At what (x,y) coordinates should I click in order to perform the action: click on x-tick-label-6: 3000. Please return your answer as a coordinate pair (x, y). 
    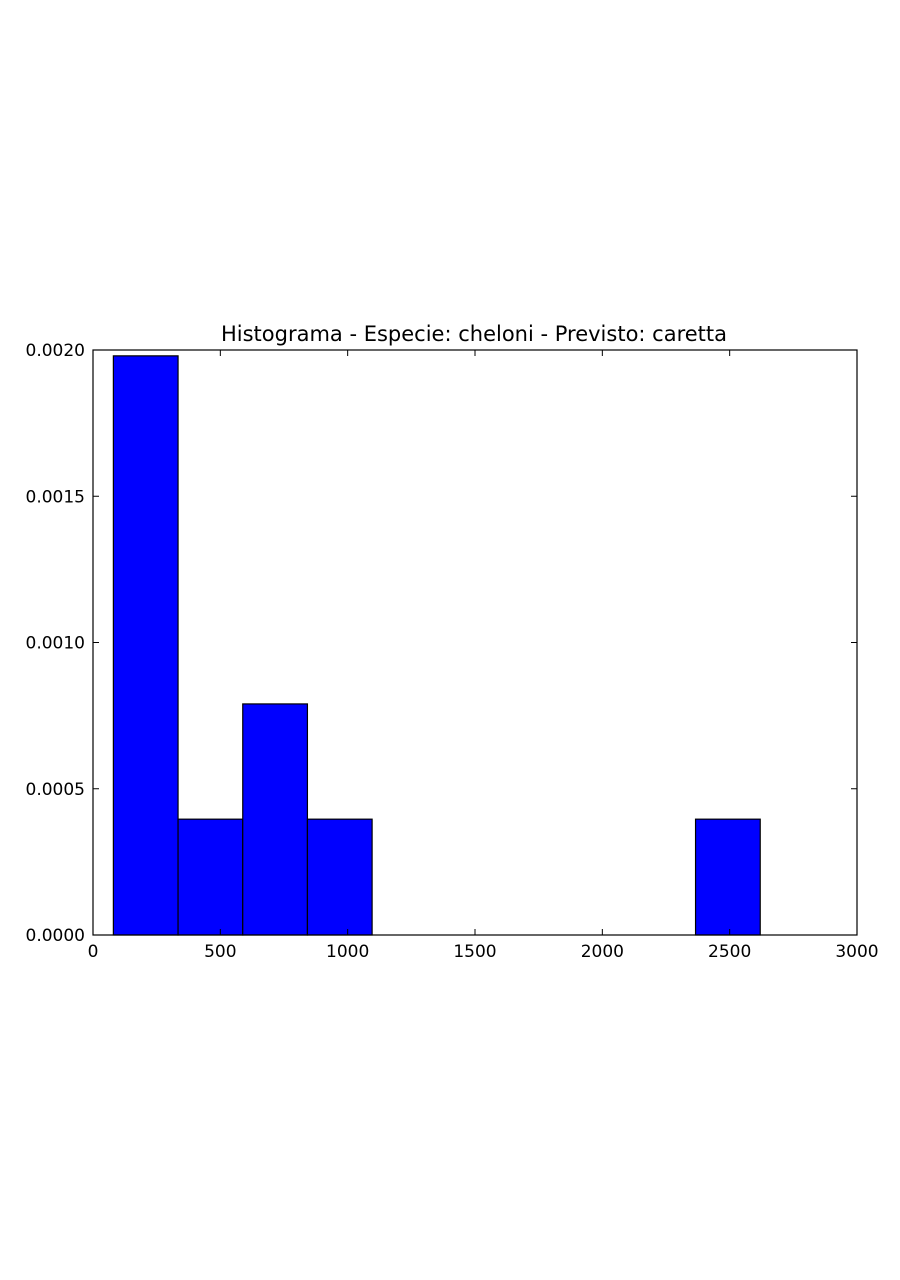
    Looking at the image, I should click on (856, 952).